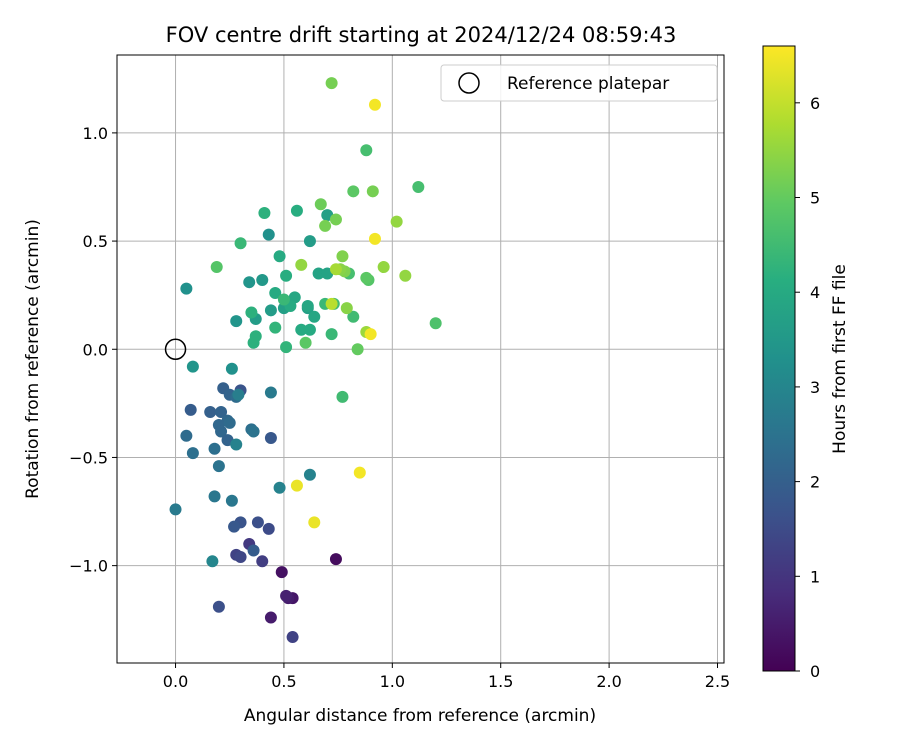  Describe the element at coordinates (815, 482) in the screenshot. I see `colorbar-tick-label: 2` at that location.